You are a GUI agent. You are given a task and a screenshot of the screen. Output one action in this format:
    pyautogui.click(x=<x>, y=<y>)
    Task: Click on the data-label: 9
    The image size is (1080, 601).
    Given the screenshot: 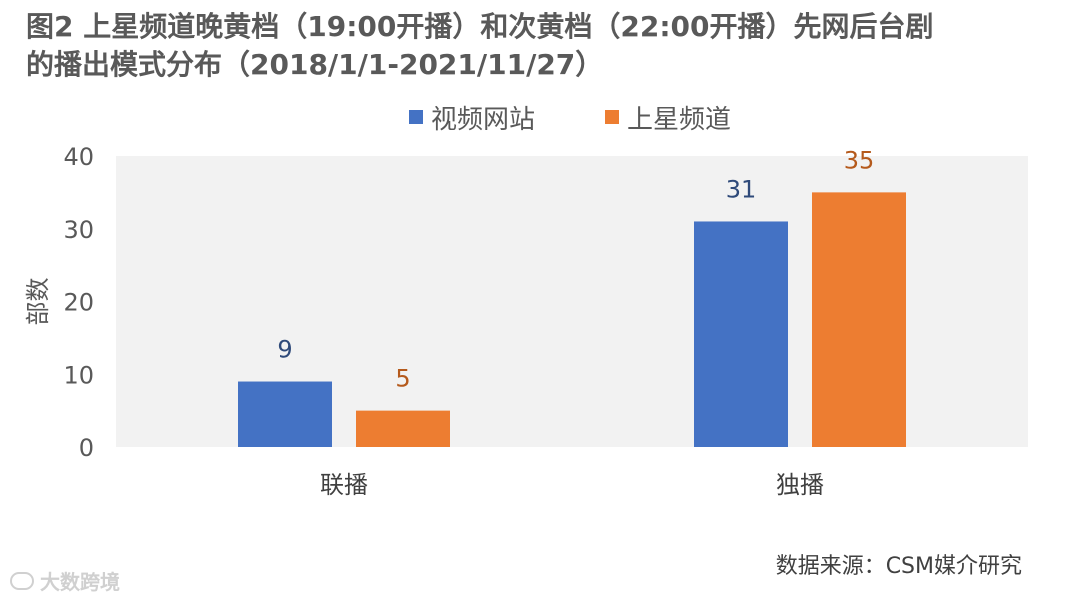 What is the action you would take?
    pyautogui.click(x=284, y=350)
    